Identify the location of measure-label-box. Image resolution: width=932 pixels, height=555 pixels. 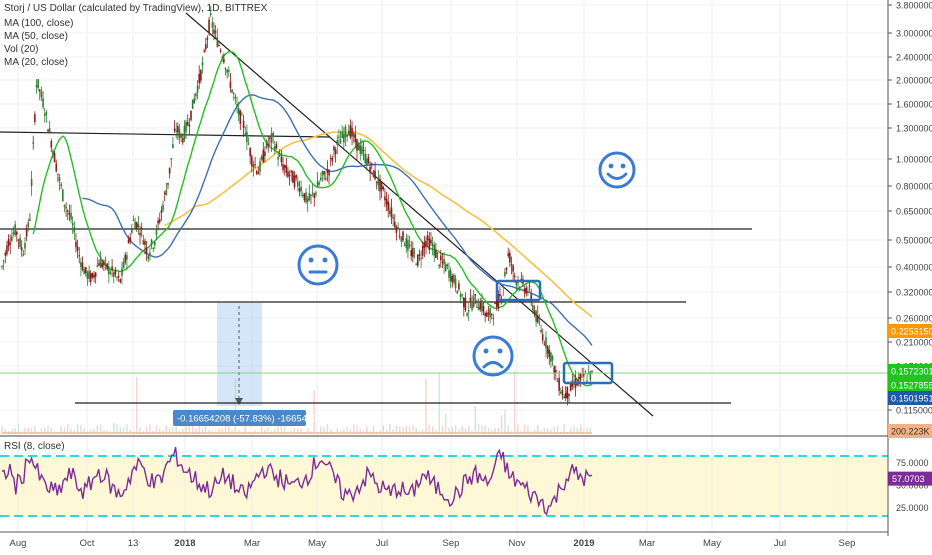
(239, 418).